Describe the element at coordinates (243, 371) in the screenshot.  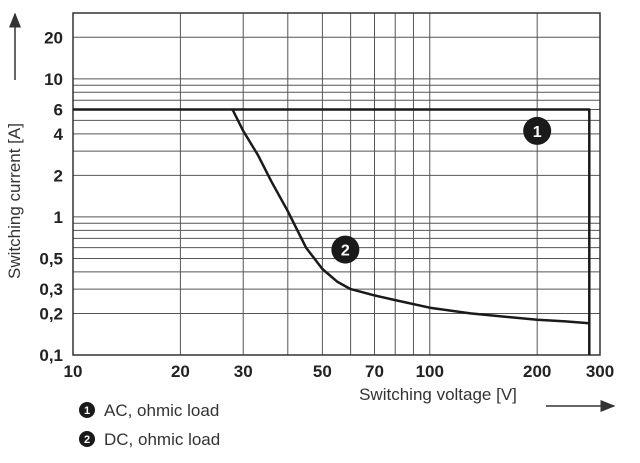
I see `x-tick-label: 30` at that location.